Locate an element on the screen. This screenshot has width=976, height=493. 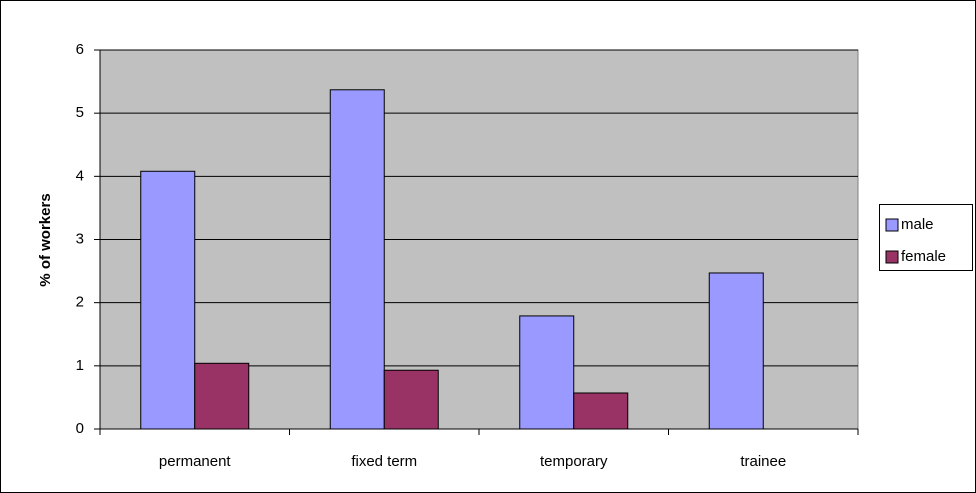
x-tick-label: temporary is located at coordinates (574, 461).